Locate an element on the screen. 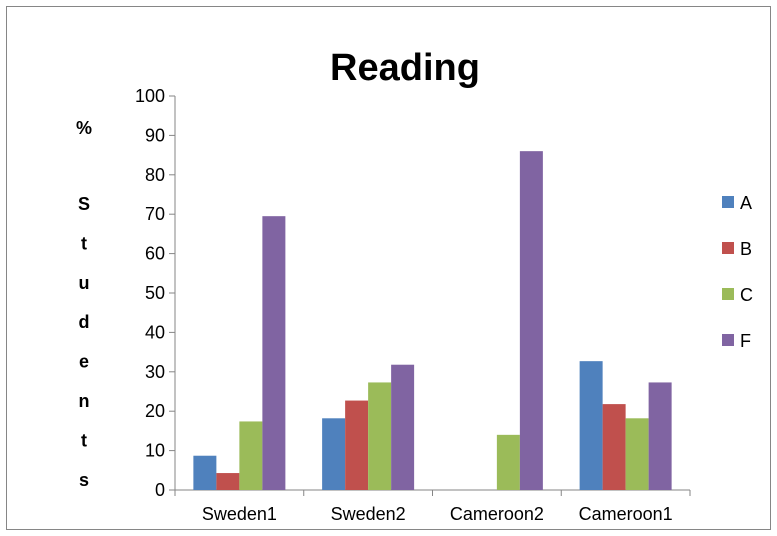  legend-swatch-b is located at coordinates (728, 248).